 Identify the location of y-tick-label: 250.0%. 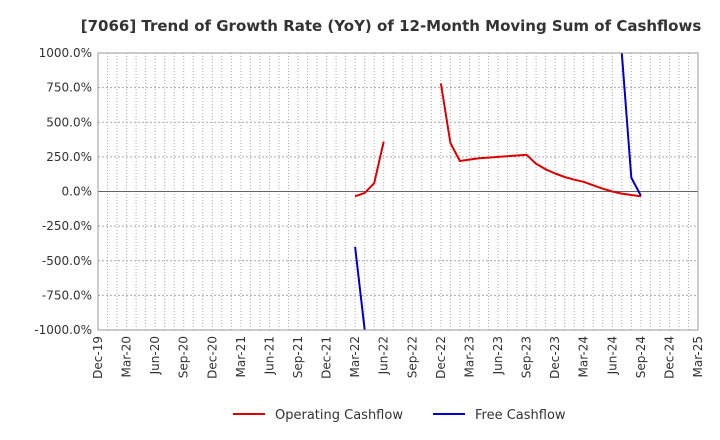
(69, 157).